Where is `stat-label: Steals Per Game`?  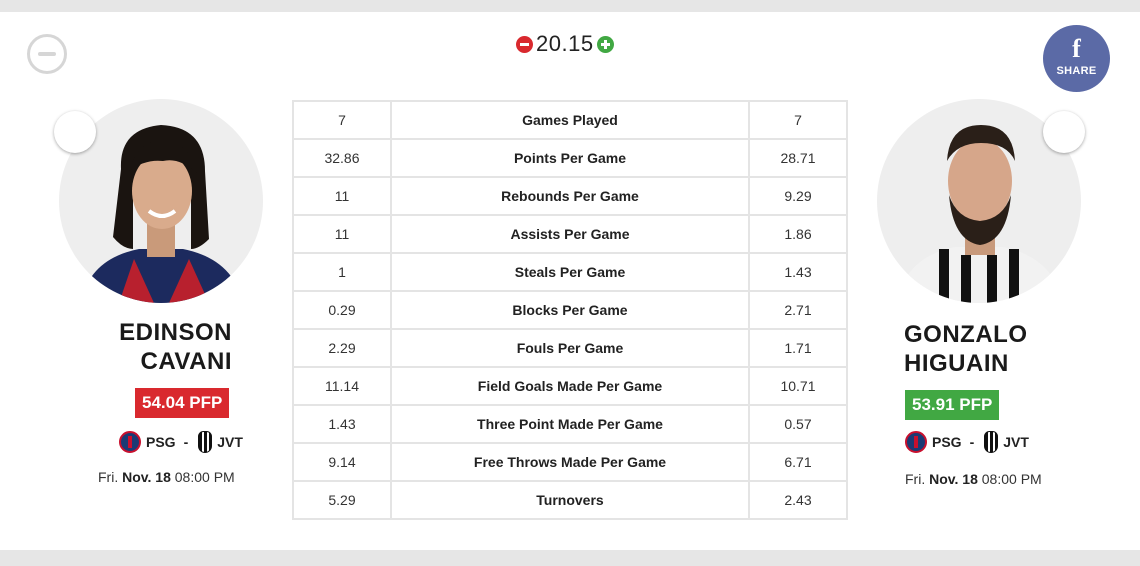 stat-label: Steals Per Game is located at coordinates (570, 272).